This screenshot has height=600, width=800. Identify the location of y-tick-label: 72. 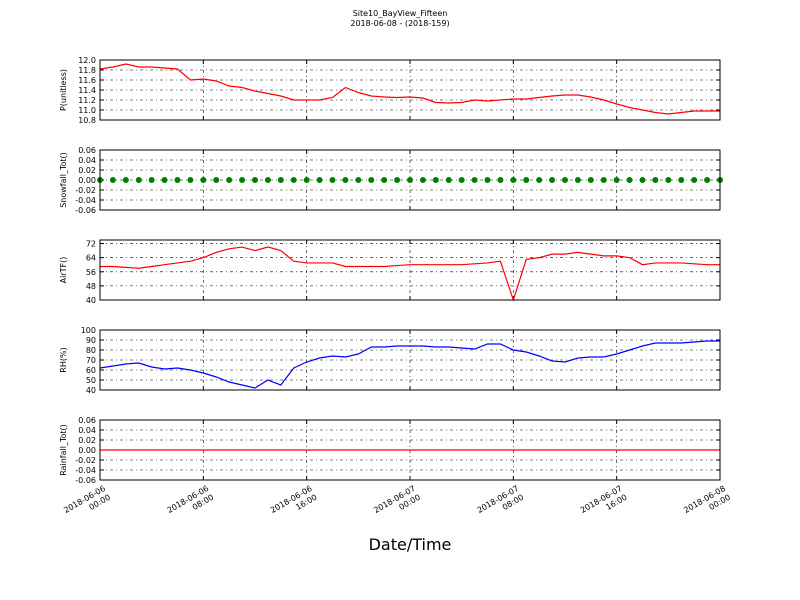
(91, 244).